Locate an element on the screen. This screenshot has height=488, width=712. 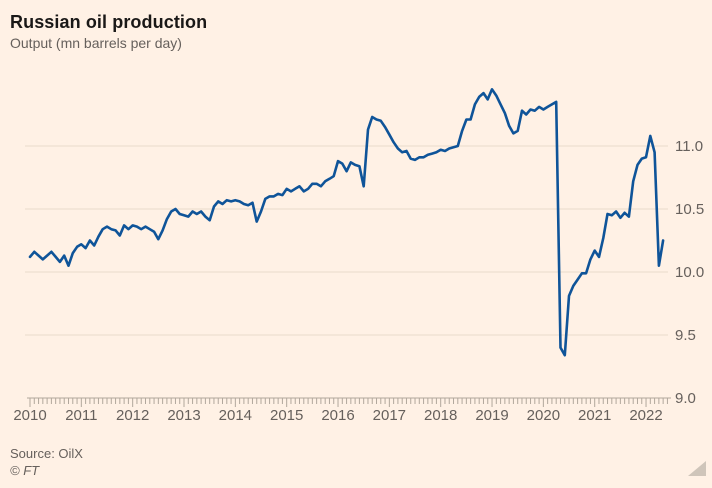
x-axis-label: 2012 is located at coordinates (132, 415).